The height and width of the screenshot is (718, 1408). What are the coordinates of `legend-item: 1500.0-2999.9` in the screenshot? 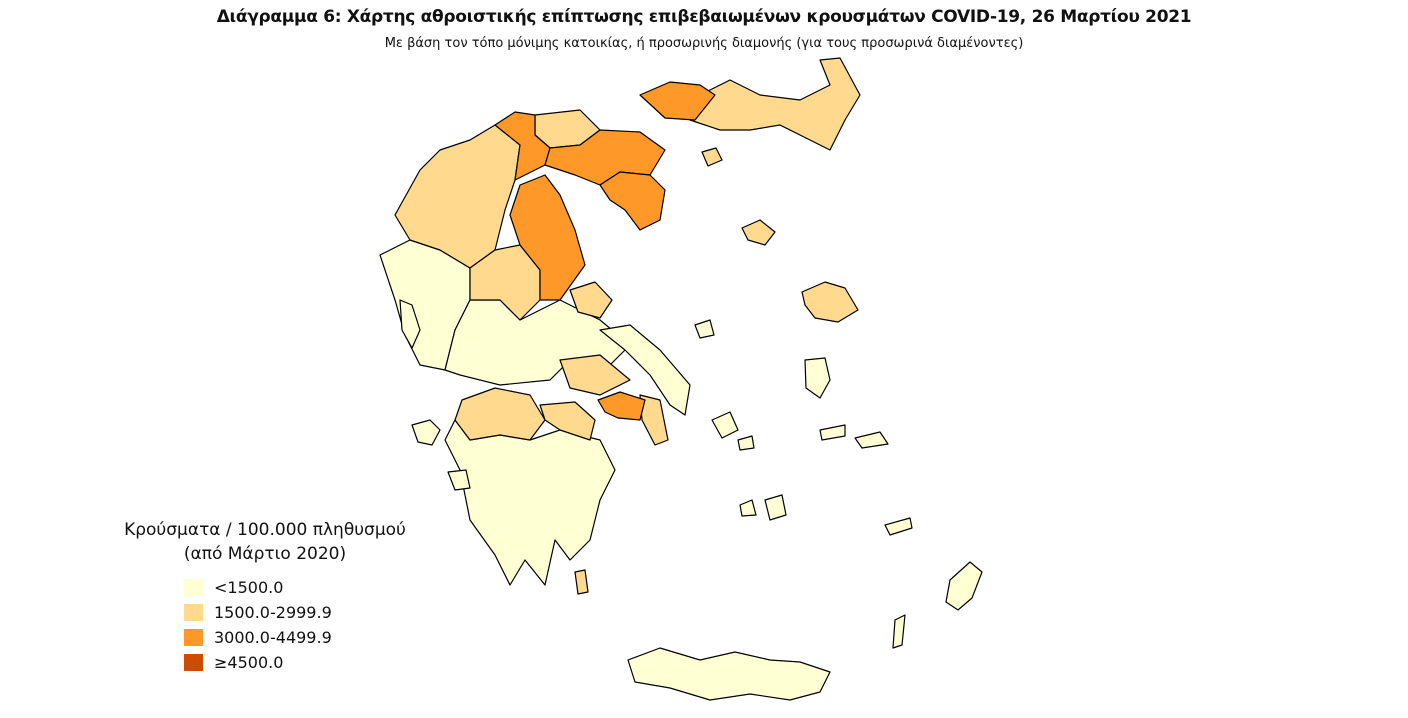 It's located at (258, 612).